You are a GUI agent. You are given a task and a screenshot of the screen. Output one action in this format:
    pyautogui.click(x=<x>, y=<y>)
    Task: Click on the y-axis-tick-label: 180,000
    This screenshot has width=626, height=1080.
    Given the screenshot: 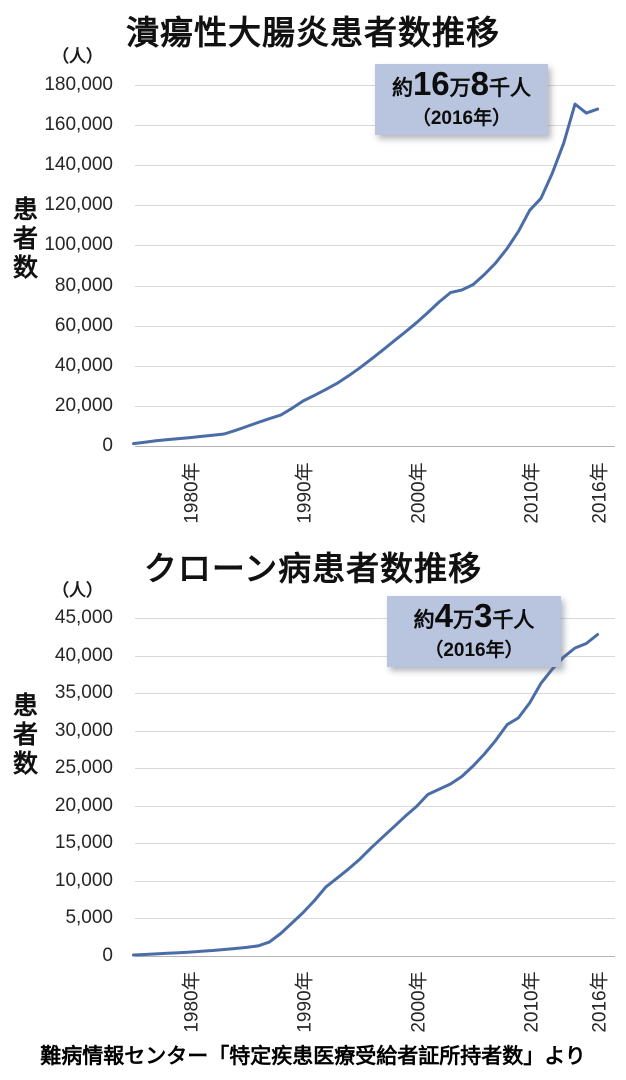 What is the action you would take?
    pyautogui.click(x=78, y=84)
    